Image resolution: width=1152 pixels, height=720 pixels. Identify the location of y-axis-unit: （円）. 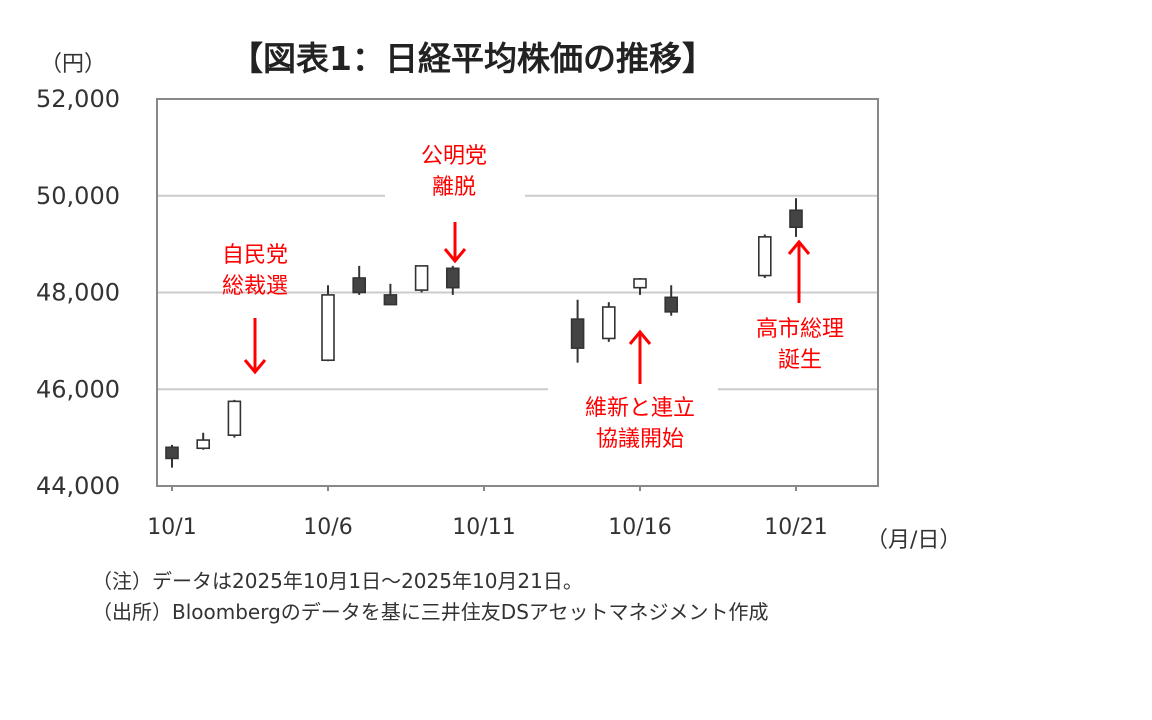
(73, 64).